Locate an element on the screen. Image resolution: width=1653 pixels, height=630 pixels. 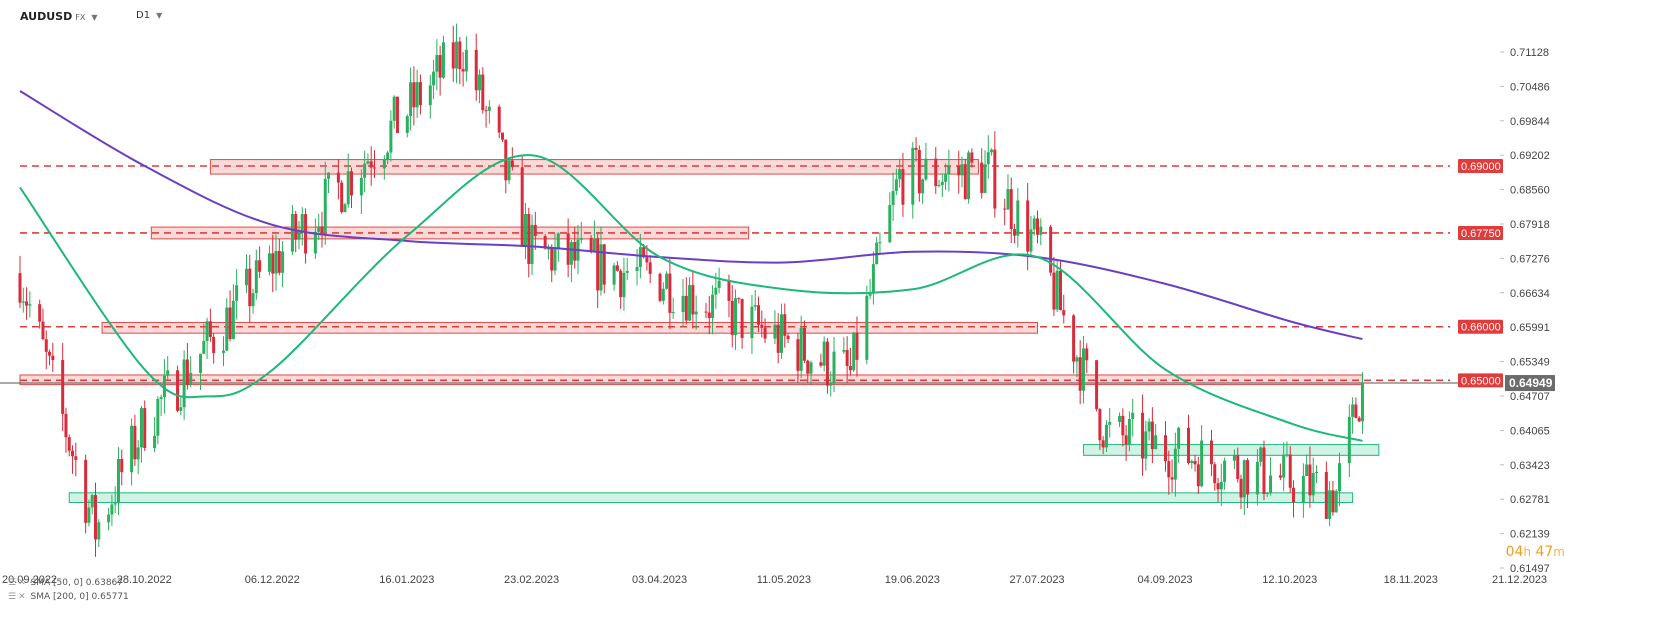
price-tick-label: 0.69202 is located at coordinates (1530, 156).